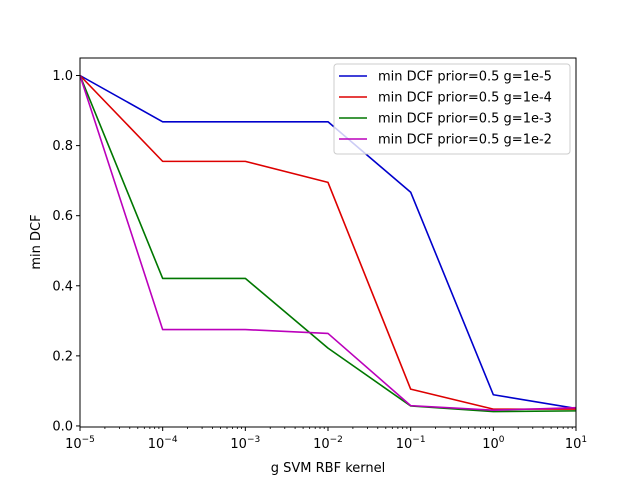 The image size is (640, 480). What do you see at coordinates (163, 443) in the screenshot?
I see `x-tick-label: 10⁻⁴` at bounding box center [163, 443].